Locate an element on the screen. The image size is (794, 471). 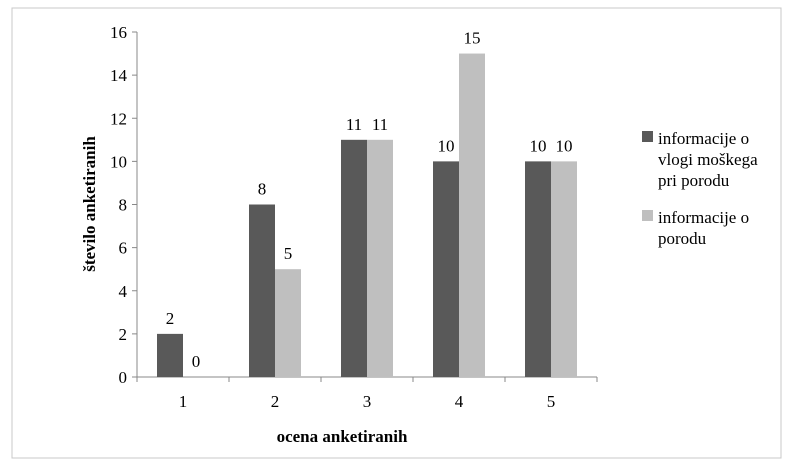
y-tick-label: 12 is located at coordinates (118, 118).